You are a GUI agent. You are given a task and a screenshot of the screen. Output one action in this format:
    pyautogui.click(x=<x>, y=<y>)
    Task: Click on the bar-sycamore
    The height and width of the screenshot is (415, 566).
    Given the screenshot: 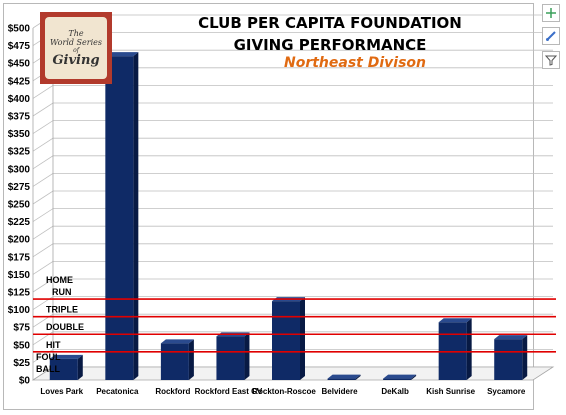 What is the action you would take?
    pyautogui.click(x=511, y=357)
    